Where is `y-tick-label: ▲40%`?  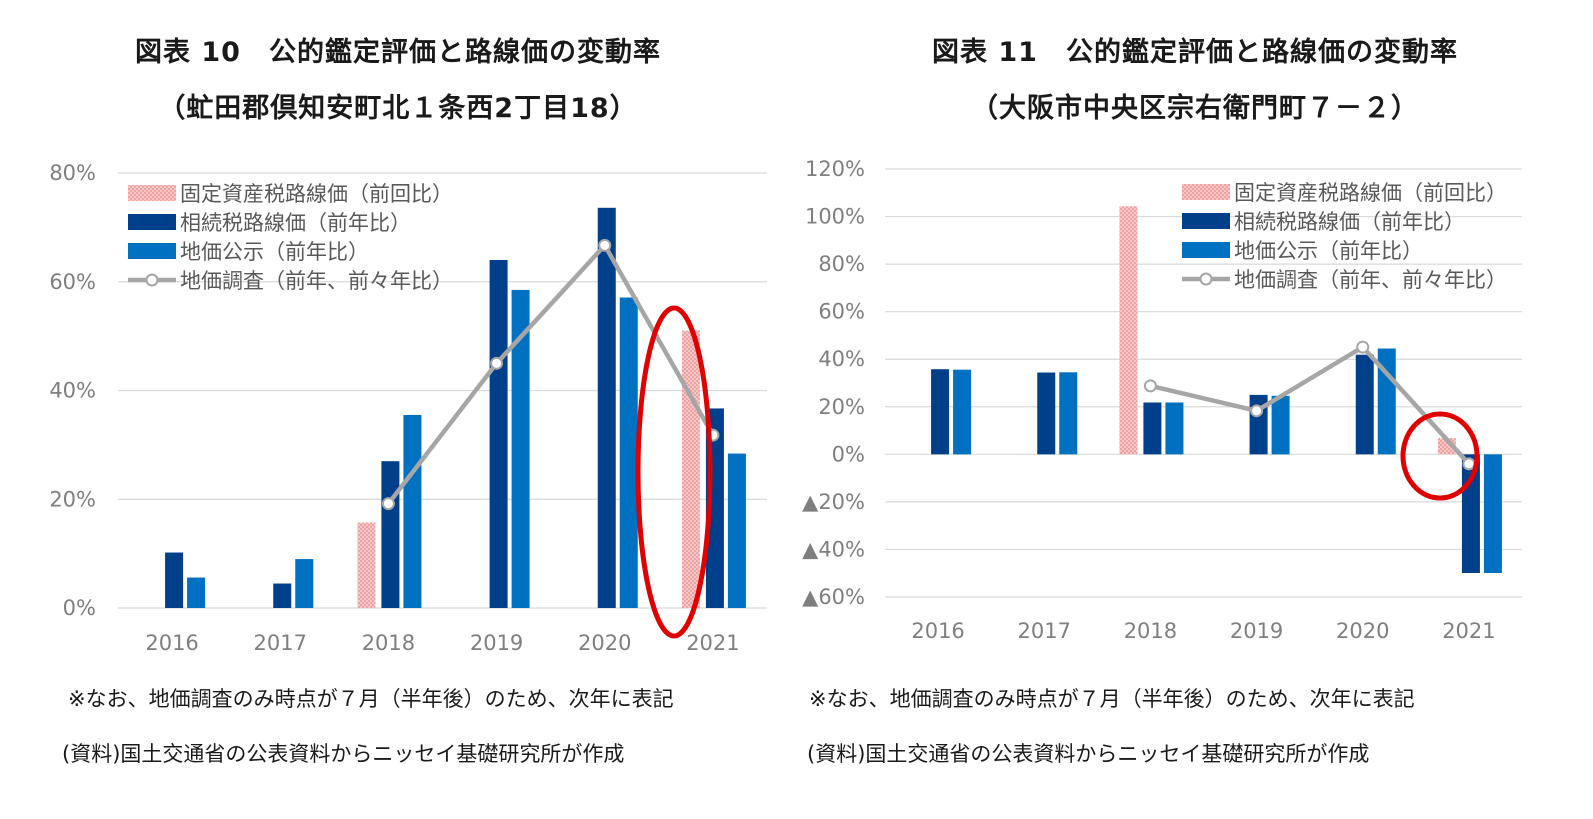 y-tick-label: ▲40% is located at coordinates (833, 549).